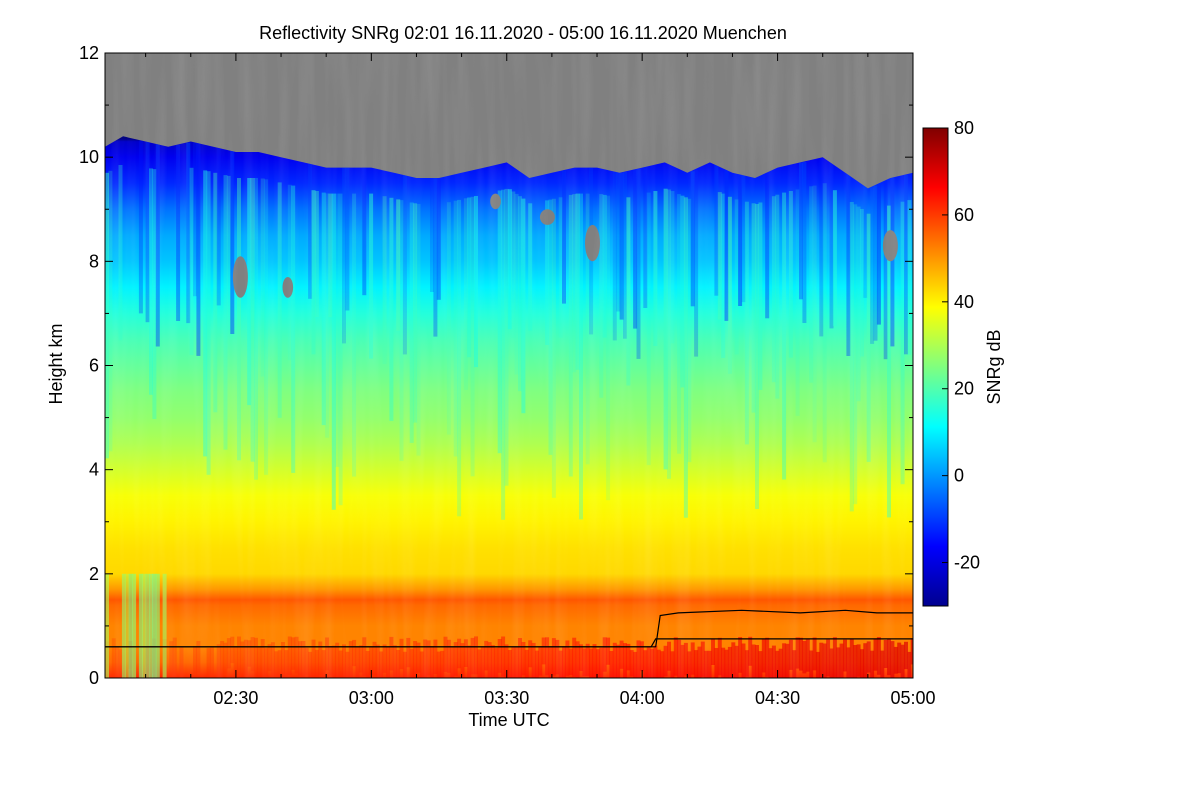 The height and width of the screenshot is (800, 1200). Describe the element at coordinates (94, 574) in the screenshot. I see `y-tick-label: 2` at that location.